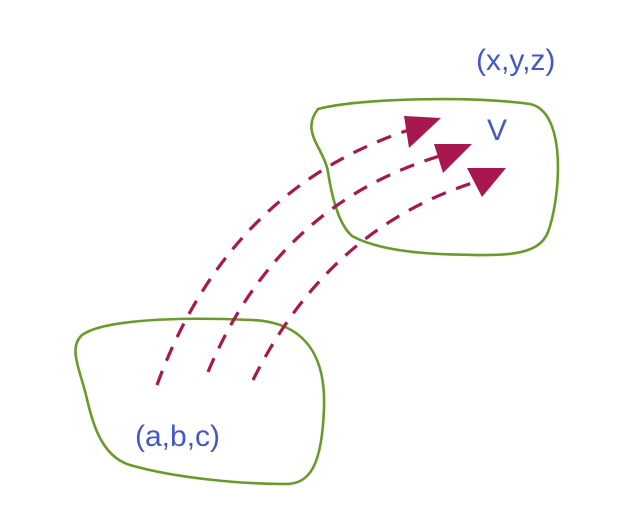 This screenshot has width=638, height=520. I want to click on target-region-outline, so click(435, 177).